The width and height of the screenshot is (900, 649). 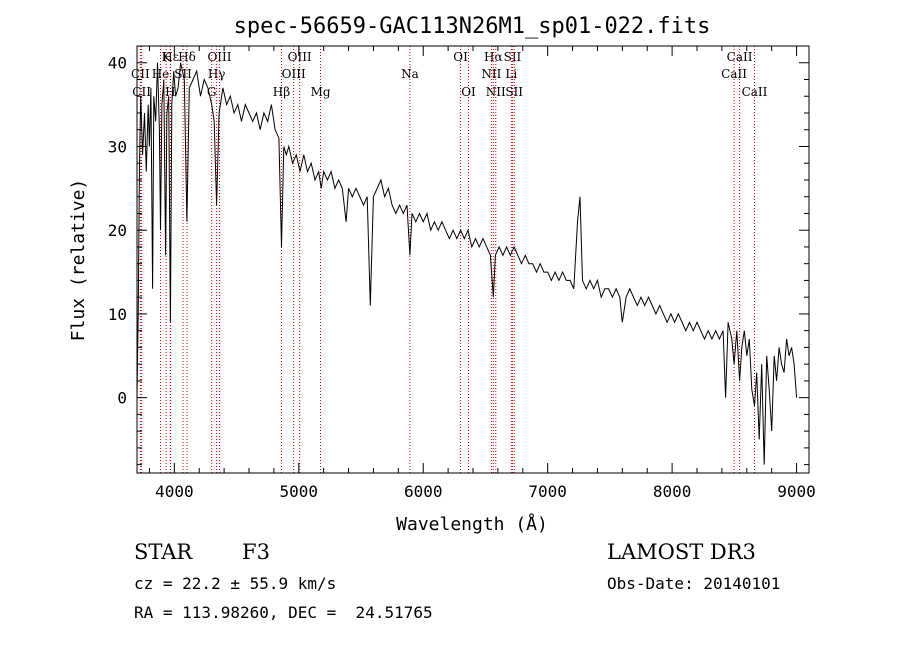 What do you see at coordinates (491, 74) in the screenshot?
I see `line-label-15: NII` at bounding box center [491, 74].